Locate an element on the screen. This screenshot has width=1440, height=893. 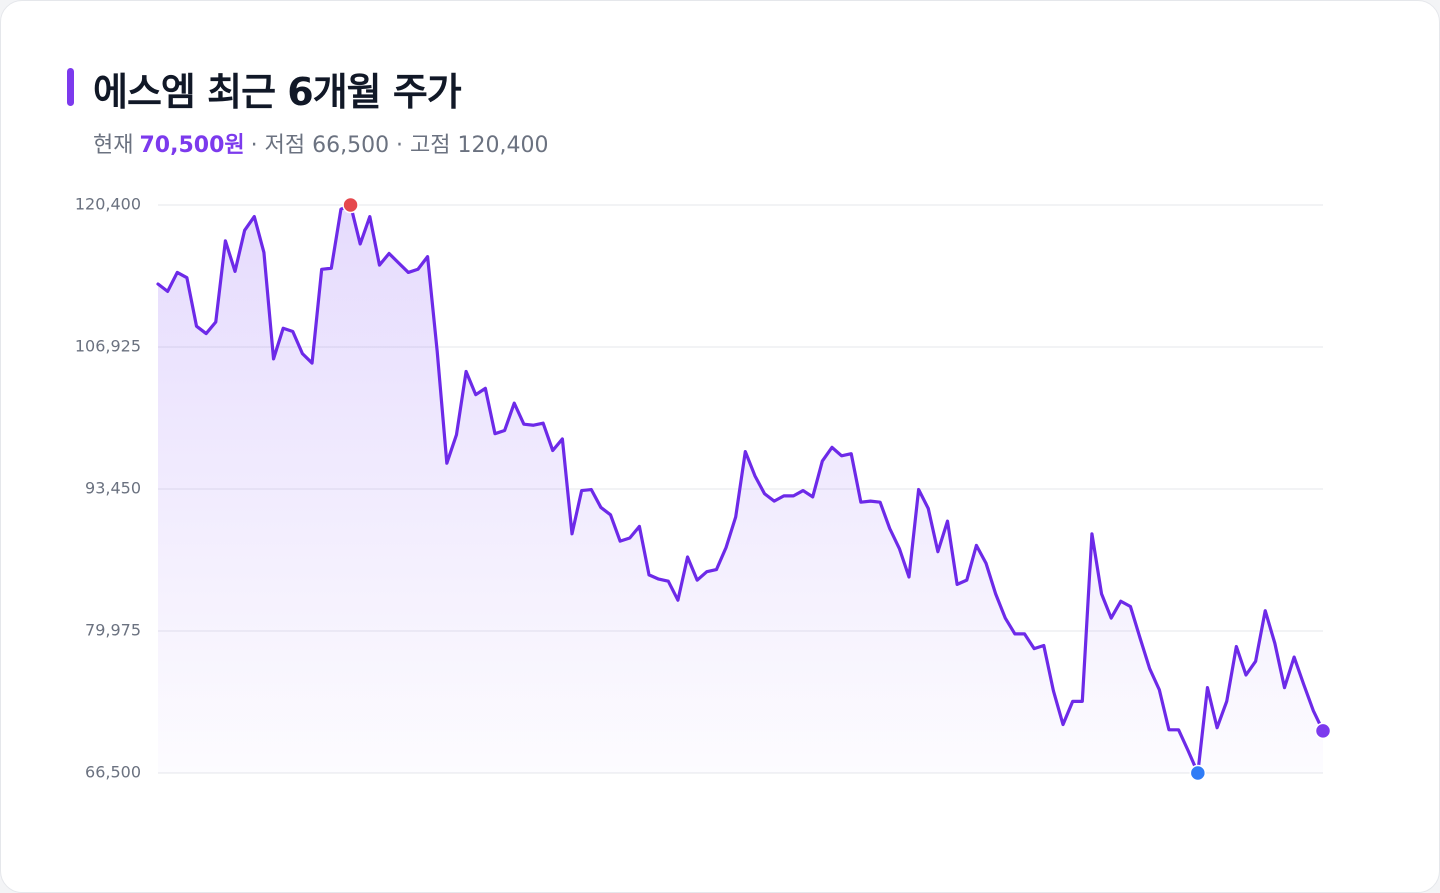
chart-title: 에스엠 최근 6개월 주가 is located at coordinates (277, 92).